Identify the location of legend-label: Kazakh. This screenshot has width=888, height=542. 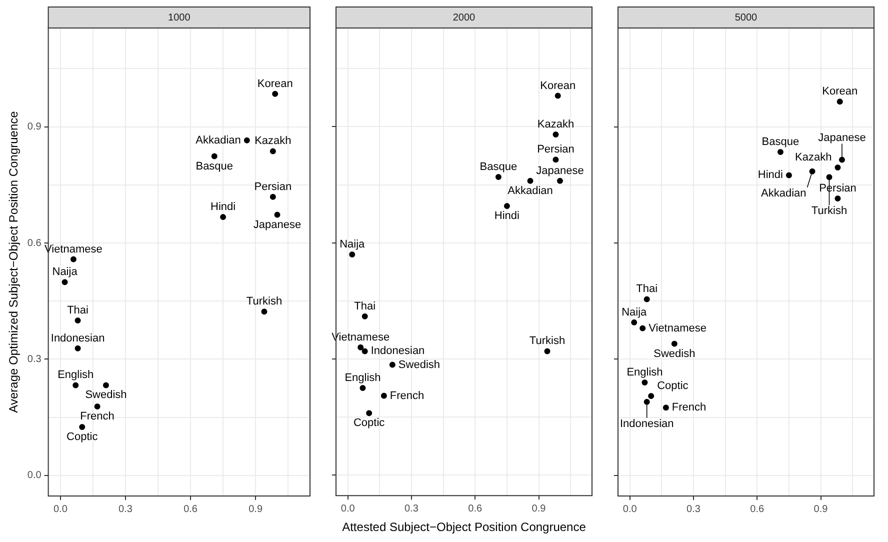
(813, 158).